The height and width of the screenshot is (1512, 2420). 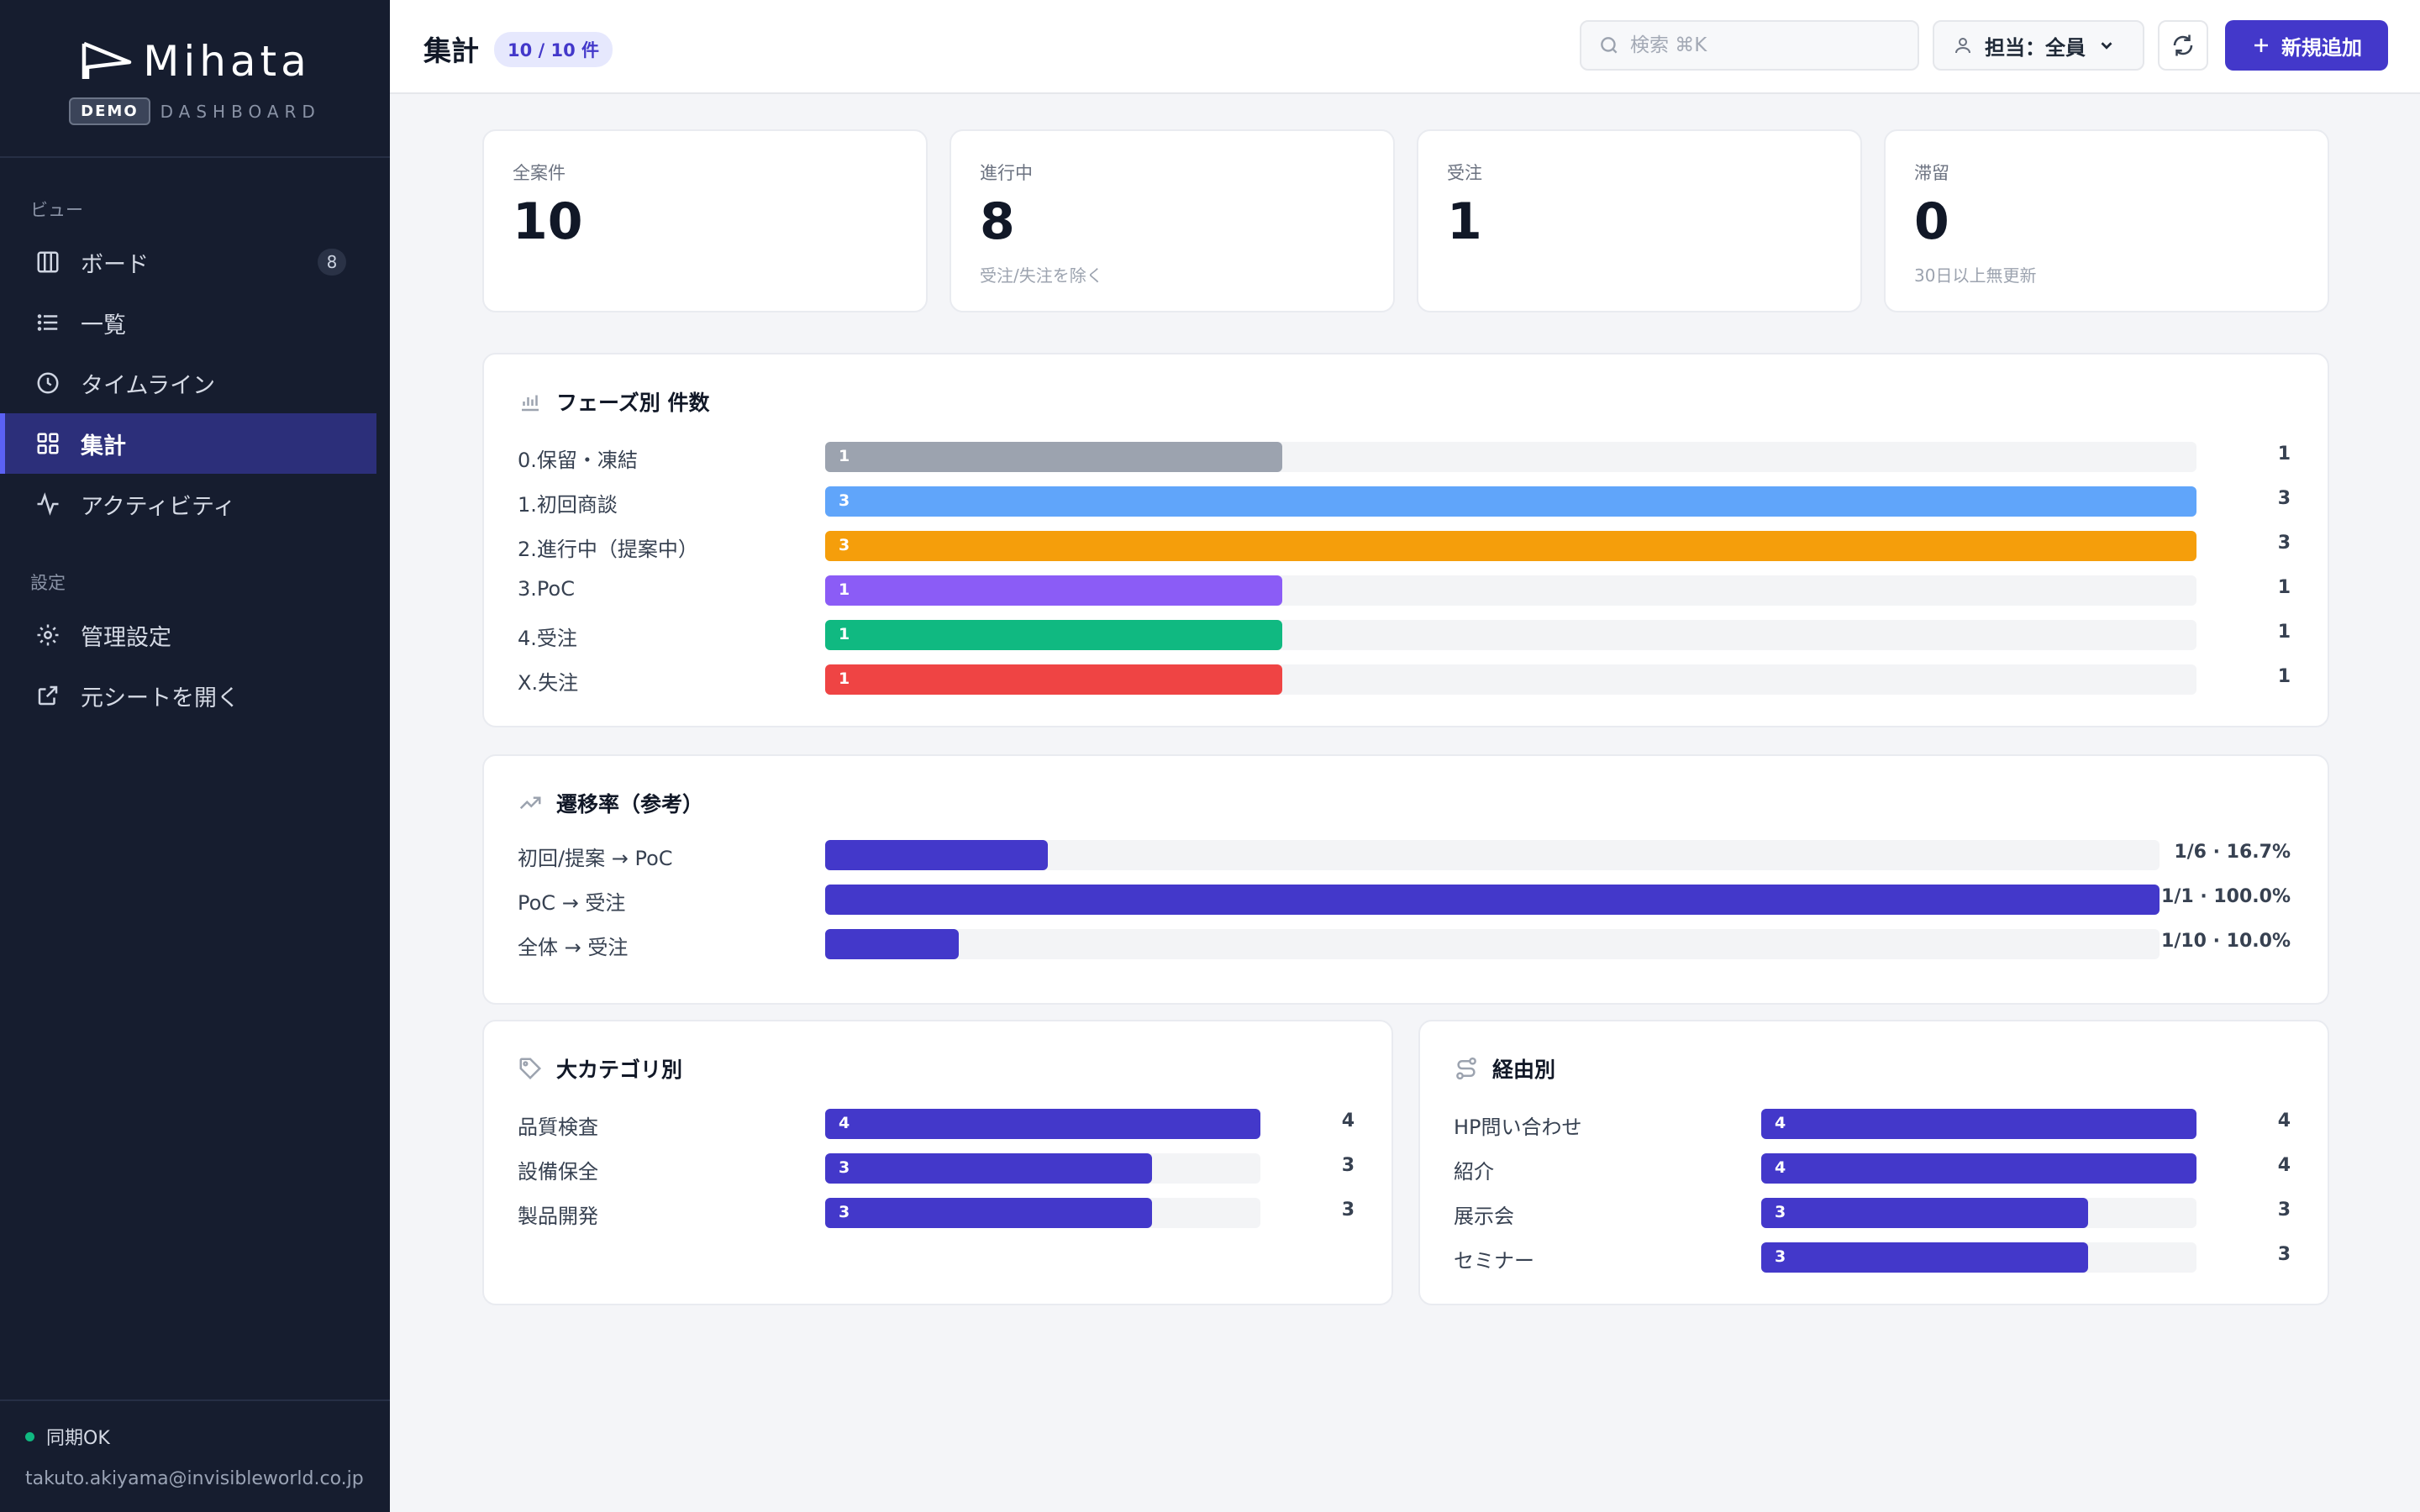 What do you see at coordinates (1931, 173) in the screenshot?
I see `stat-label: 滞留` at bounding box center [1931, 173].